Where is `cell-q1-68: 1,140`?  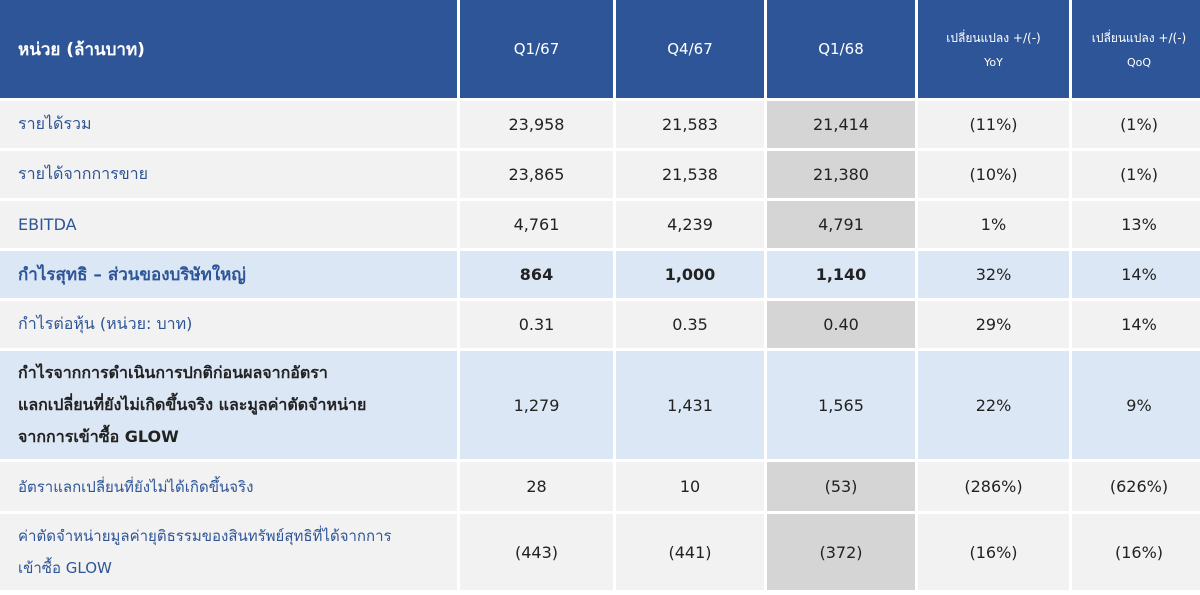
cell-q1-68: 1,140 is located at coordinates (841, 274).